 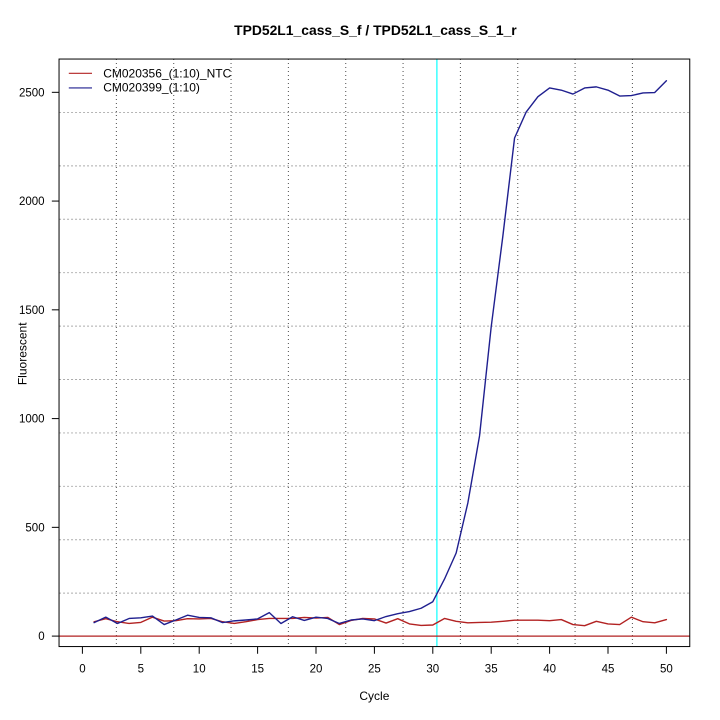 I want to click on svg-text: CM020399_(1:10), so click(x=151, y=88).